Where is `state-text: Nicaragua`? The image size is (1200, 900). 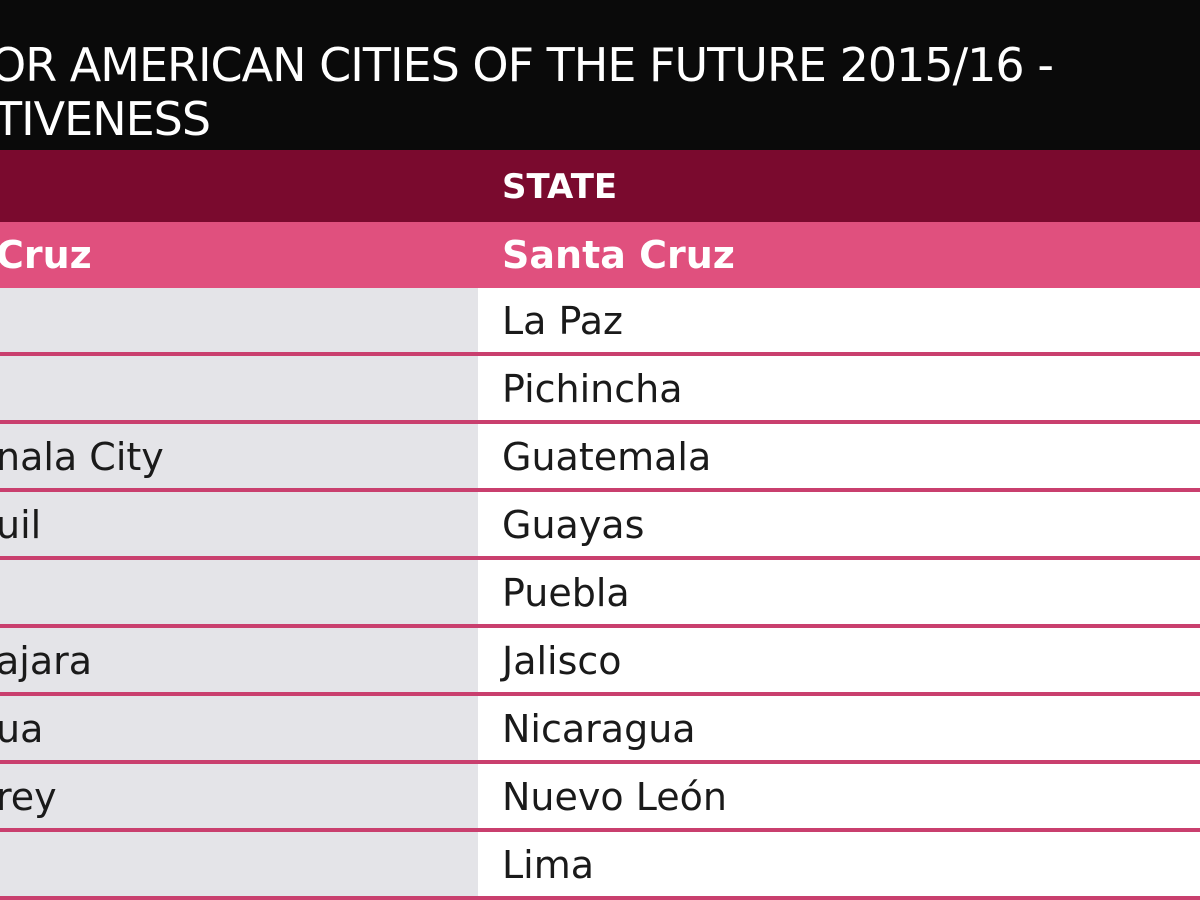 state-text: Nicaragua is located at coordinates (599, 729).